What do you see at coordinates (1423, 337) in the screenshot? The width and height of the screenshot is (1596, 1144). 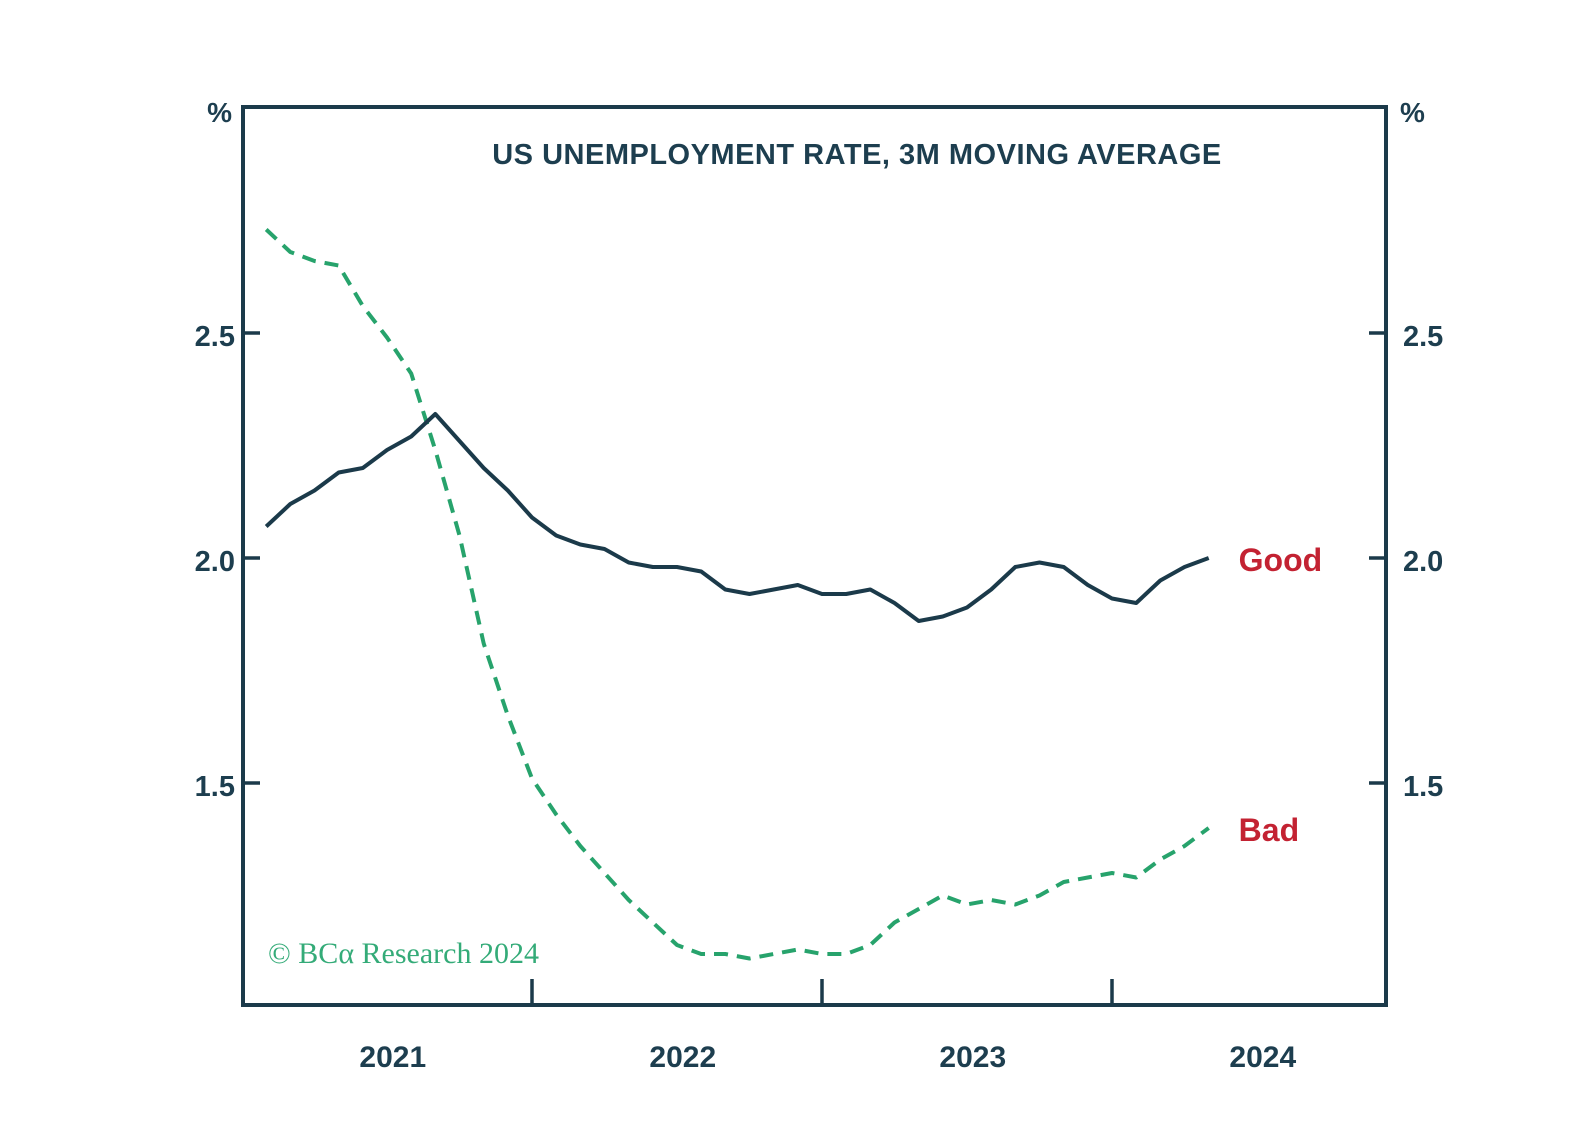 I see `y-tick-label-right-2.5: 2.5` at bounding box center [1423, 337].